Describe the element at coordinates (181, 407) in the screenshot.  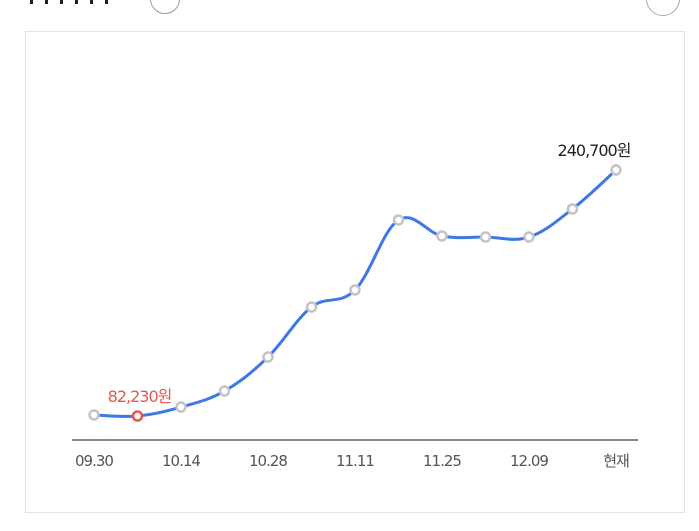
I see `data-point-10.14` at that location.